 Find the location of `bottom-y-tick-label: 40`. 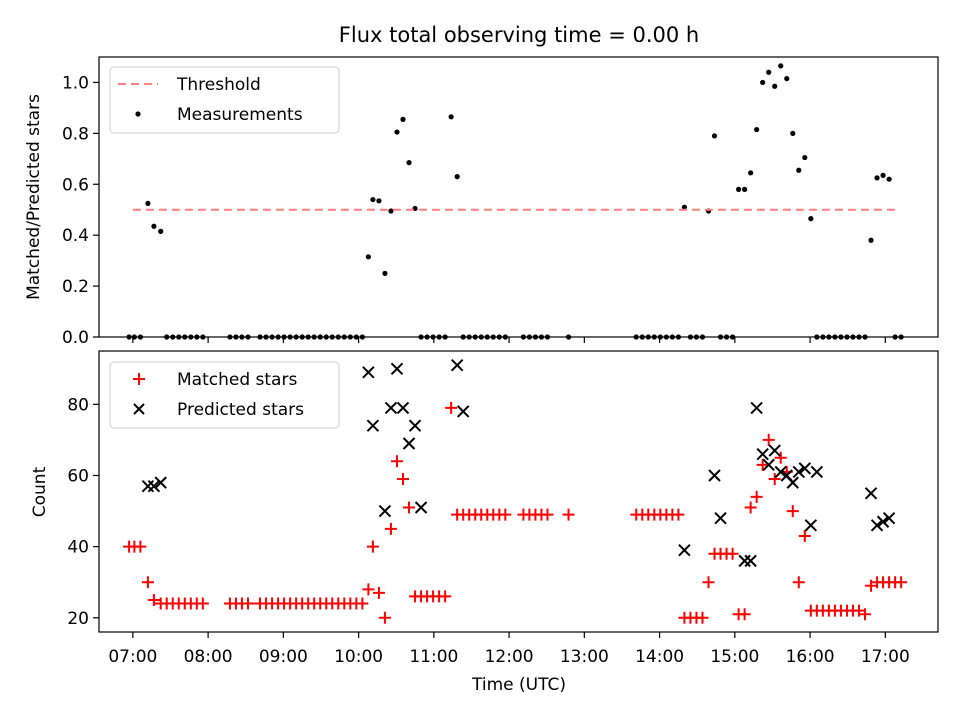

bottom-y-tick-label: 40 is located at coordinates (78, 548).